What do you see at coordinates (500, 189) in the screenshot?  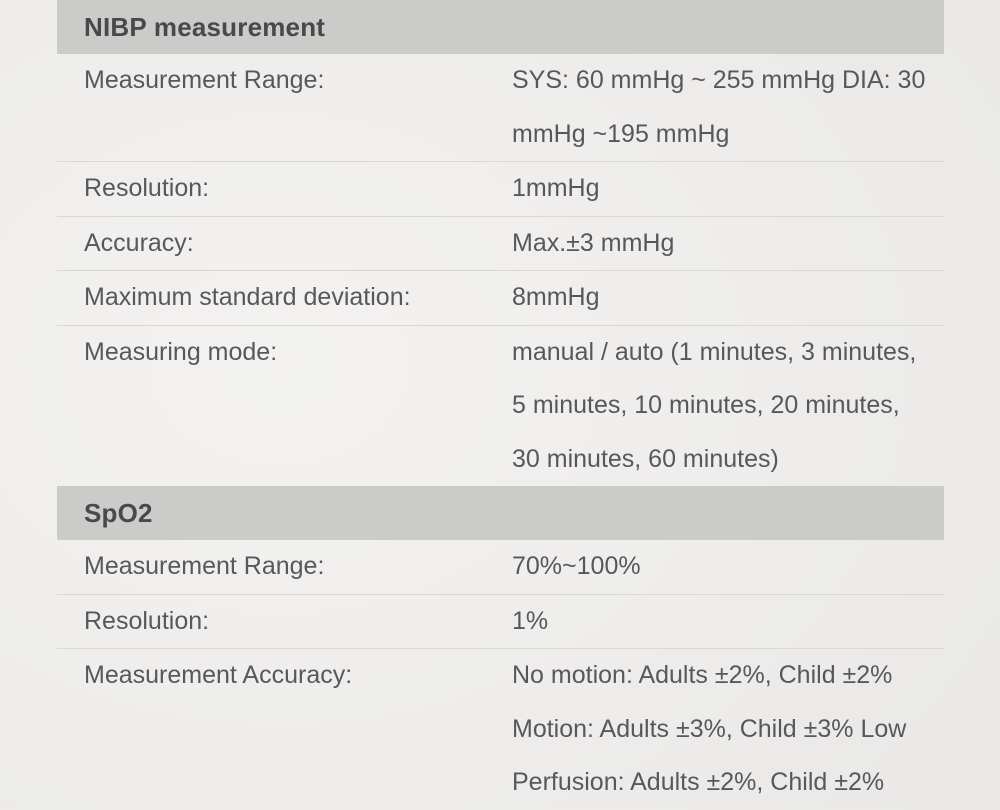 I see `spec-row-resolution: Resolution: 1mmHg` at bounding box center [500, 189].